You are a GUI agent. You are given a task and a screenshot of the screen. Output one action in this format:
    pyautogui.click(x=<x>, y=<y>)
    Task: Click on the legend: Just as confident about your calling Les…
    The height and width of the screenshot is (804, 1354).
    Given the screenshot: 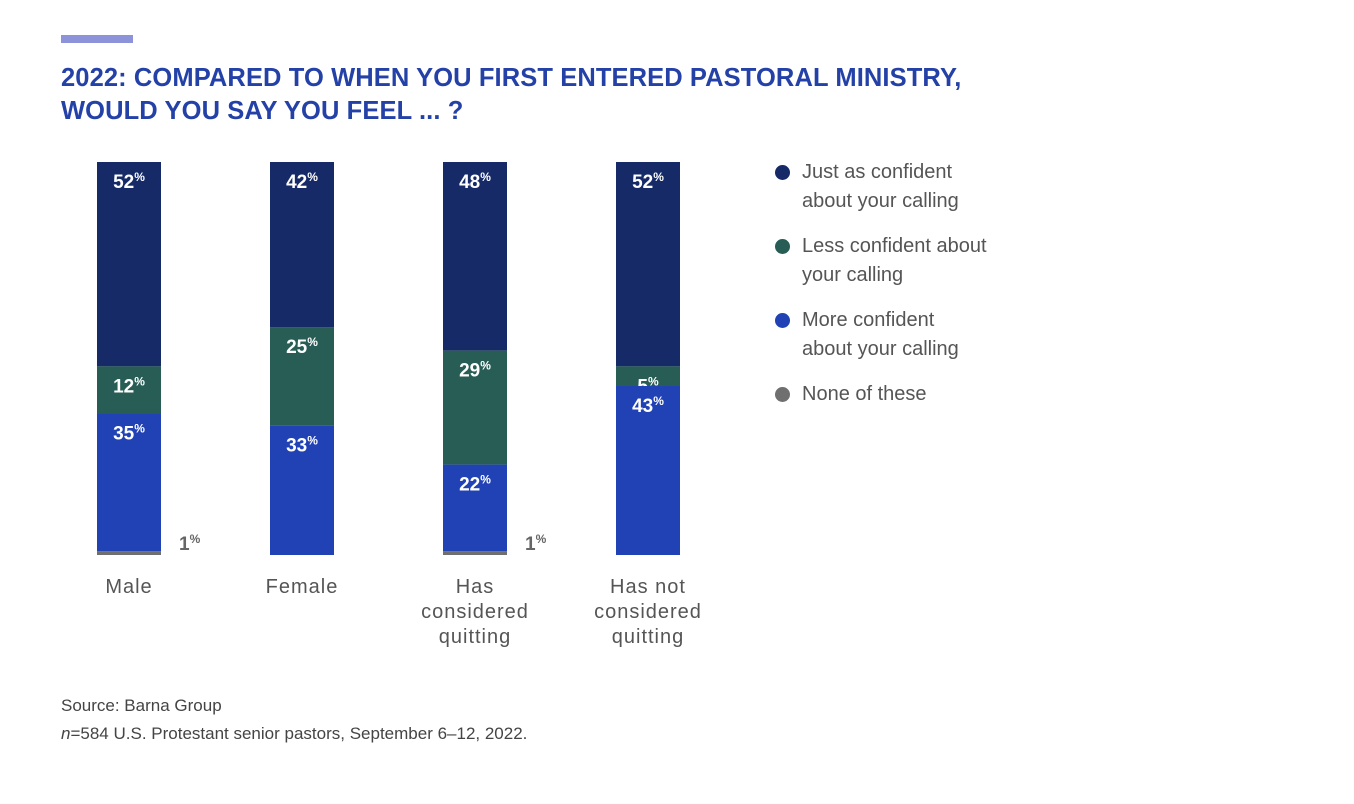 What is the action you would take?
    pyautogui.click(x=935, y=291)
    